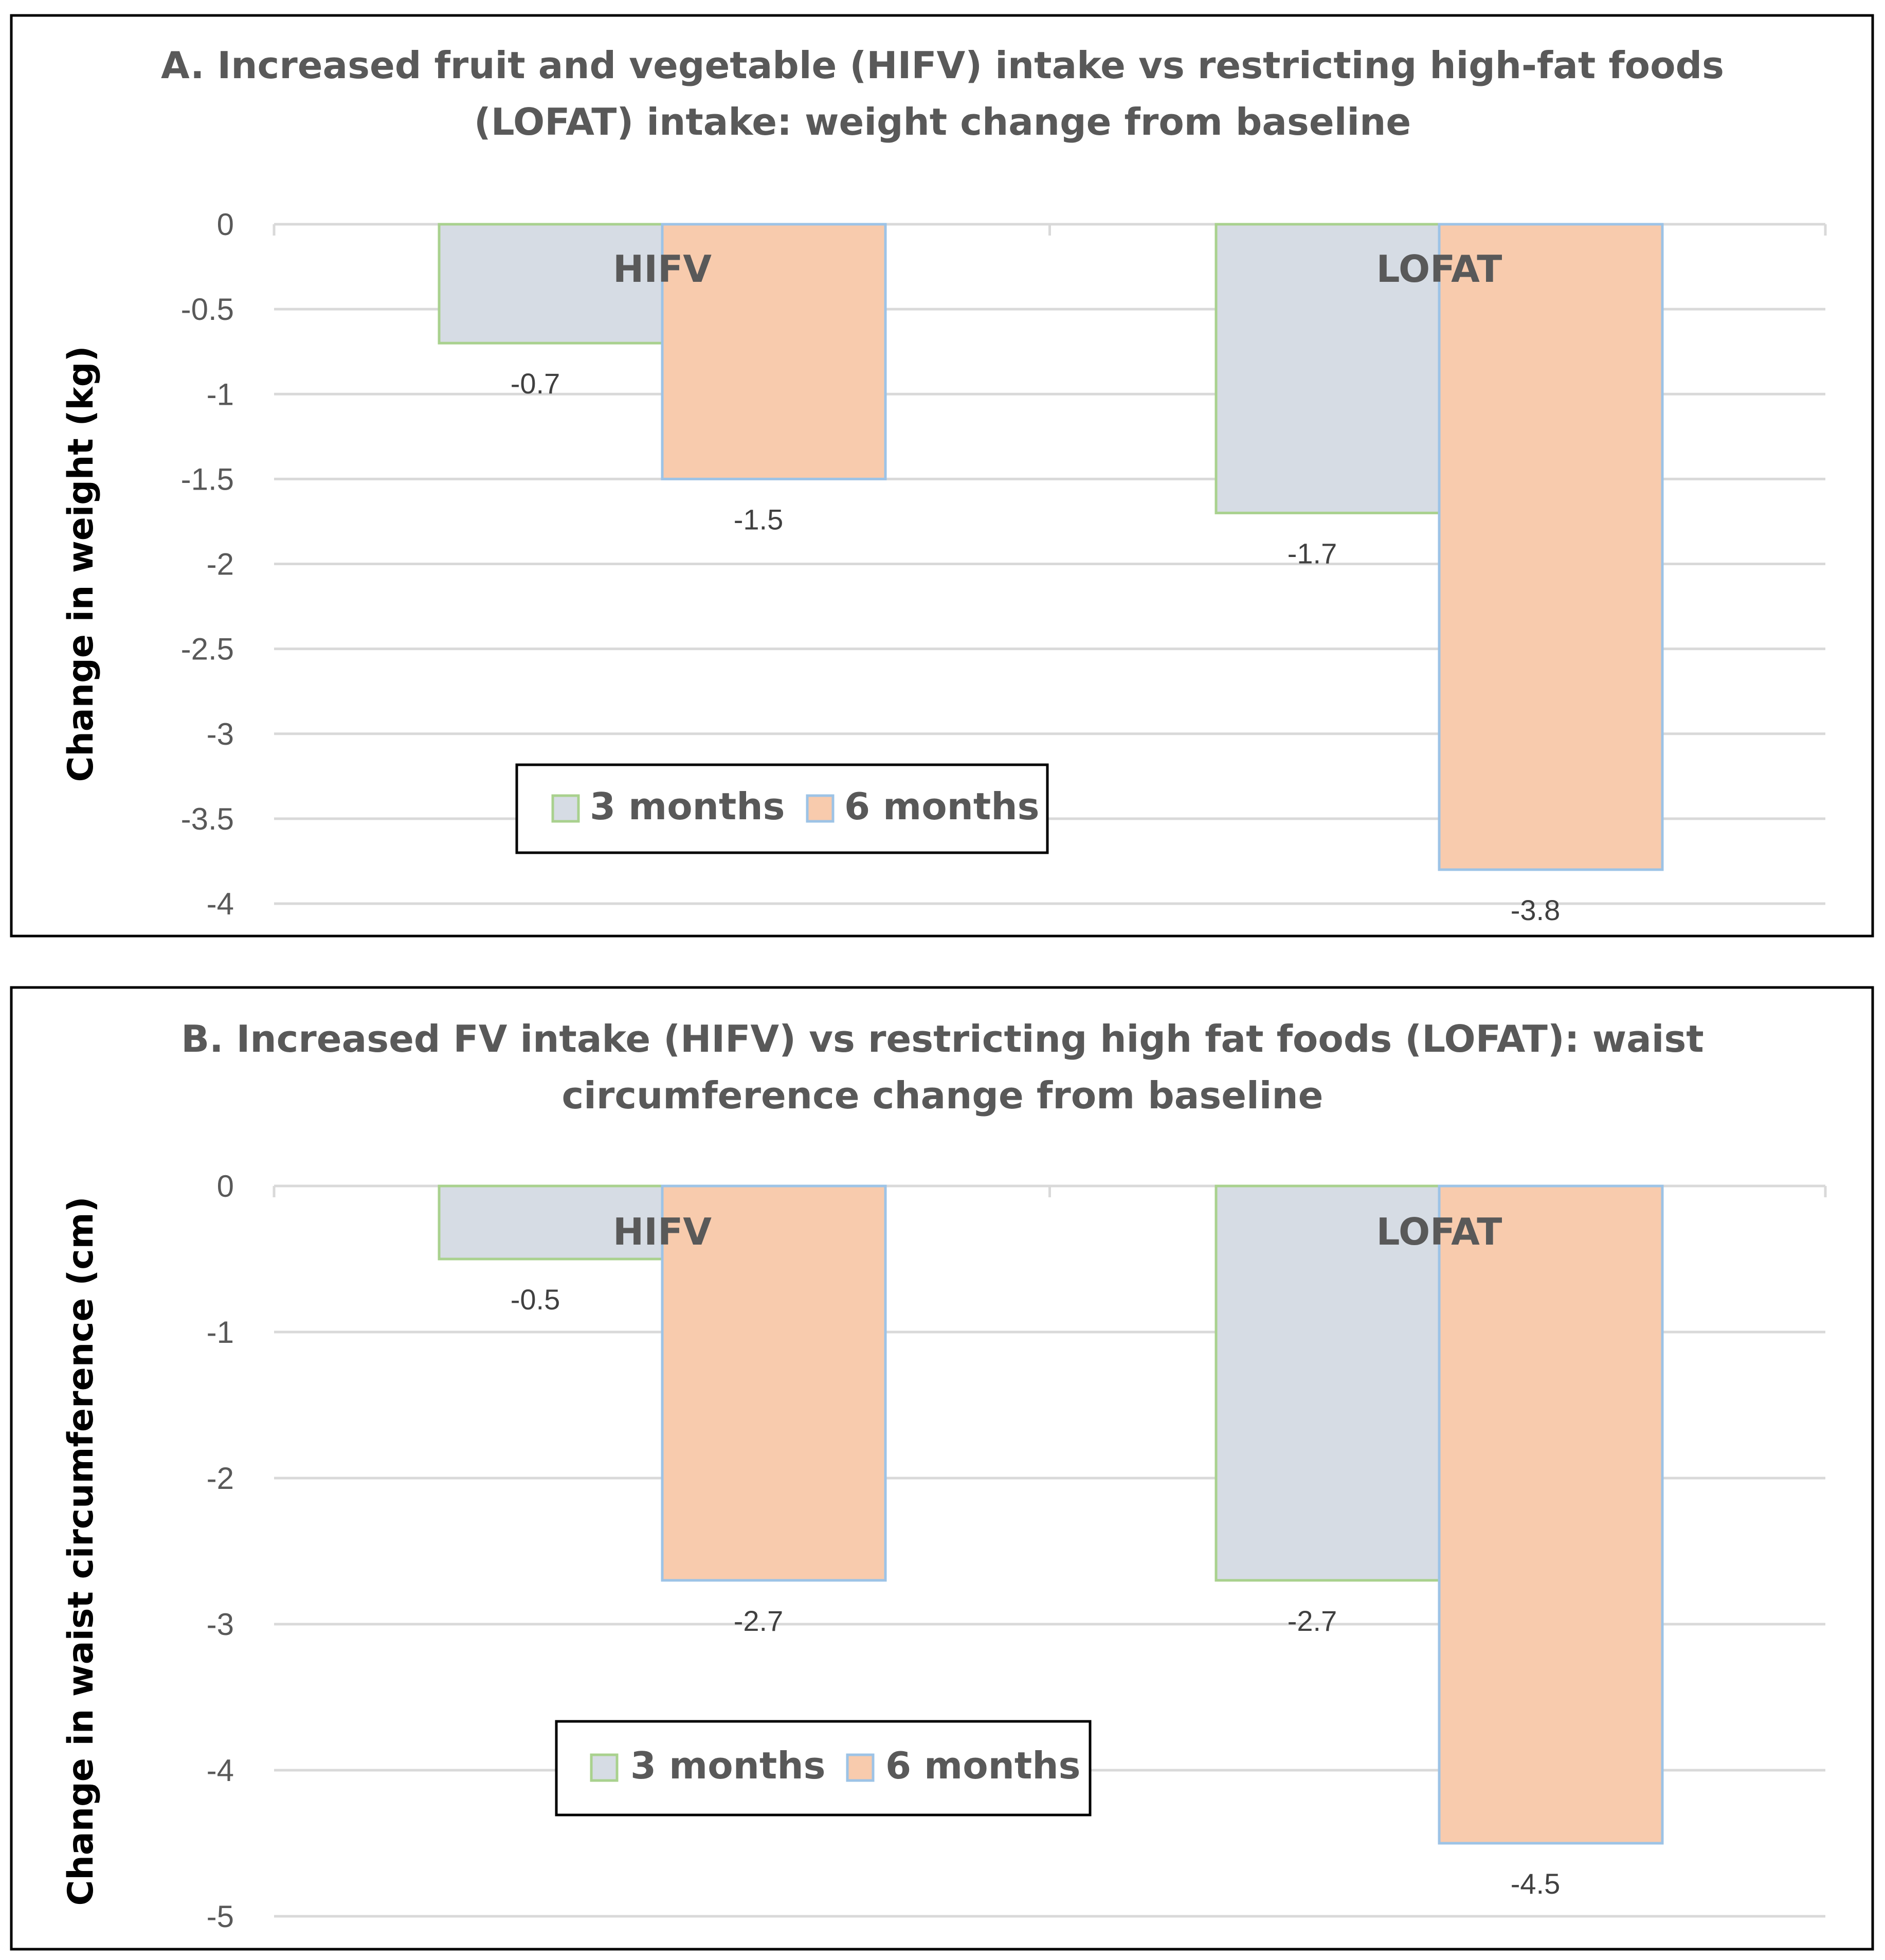 Image resolution: width=1885 pixels, height=1960 pixels. Describe the element at coordinates (207, 309) in the screenshot. I see `y-tick-label: -0.5` at that location.